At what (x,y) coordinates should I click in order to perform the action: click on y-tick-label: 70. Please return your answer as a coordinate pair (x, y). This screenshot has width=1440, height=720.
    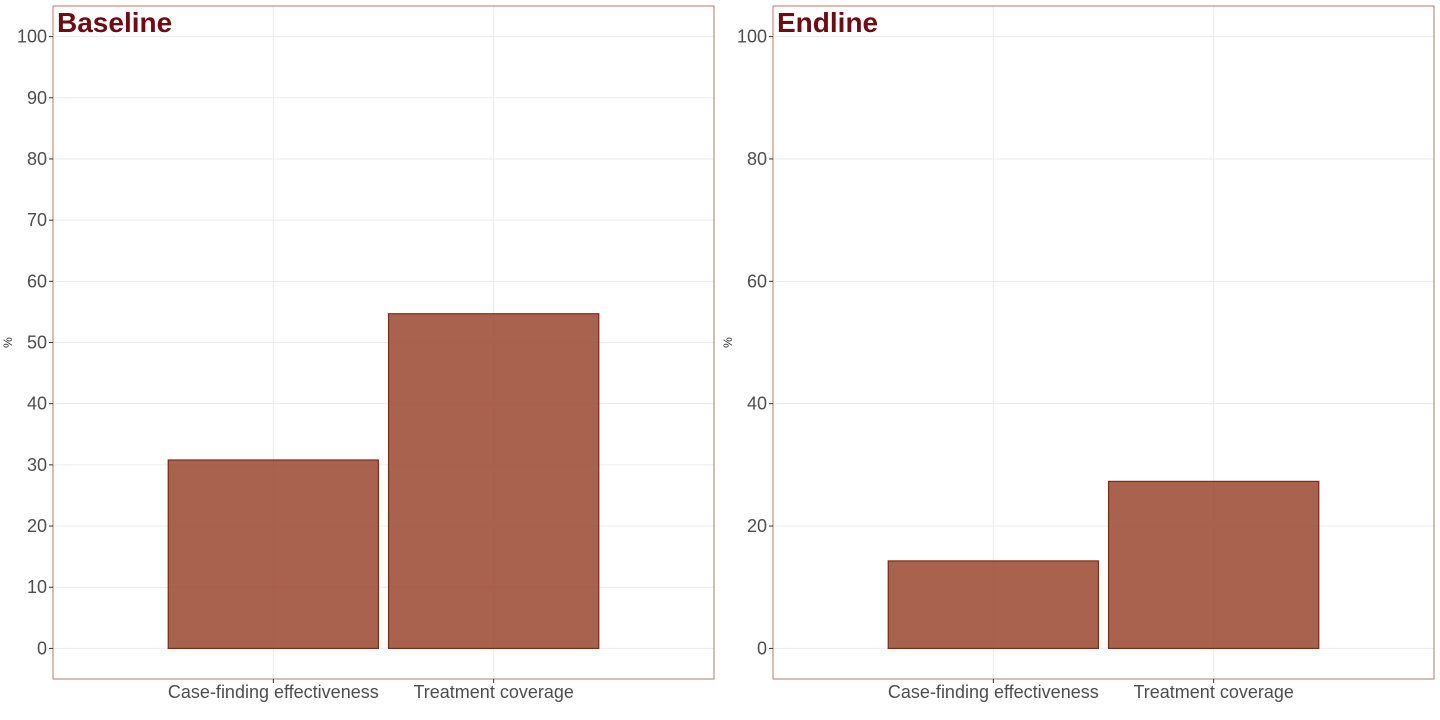
    Looking at the image, I should click on (37, 220).